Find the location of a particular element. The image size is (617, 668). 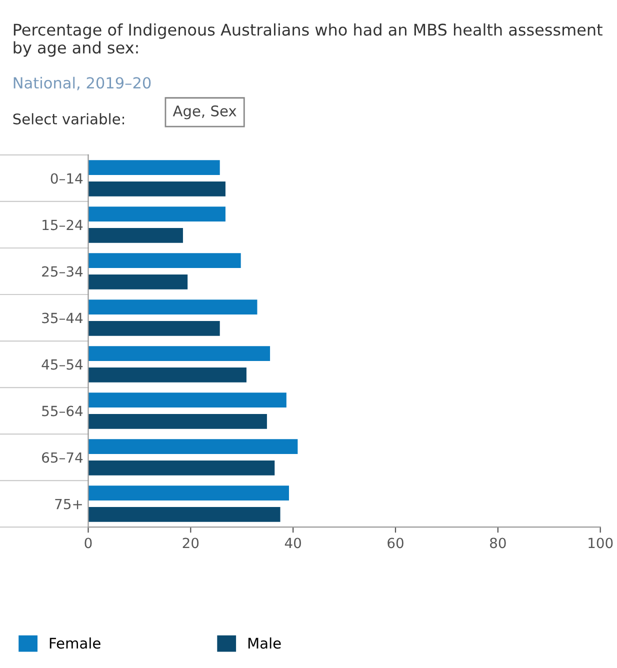

y-tick-label: 25–34 is located at coordinates (62, 271).